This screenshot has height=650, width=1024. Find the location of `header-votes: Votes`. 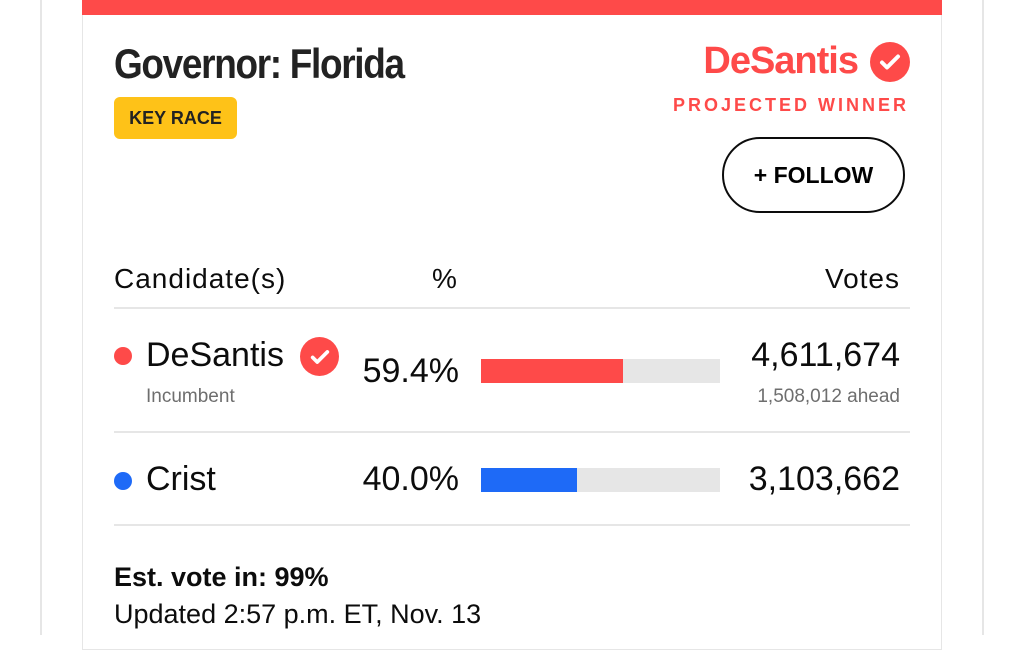

header-votes: Votes is located at coordinates (862, 278).